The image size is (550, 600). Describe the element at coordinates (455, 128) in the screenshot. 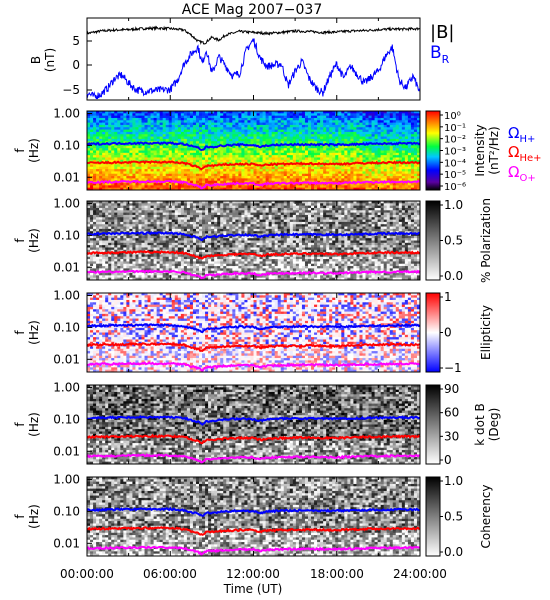

I see `intensity-colorbar-tick-1: 10⁻¹` at that location.